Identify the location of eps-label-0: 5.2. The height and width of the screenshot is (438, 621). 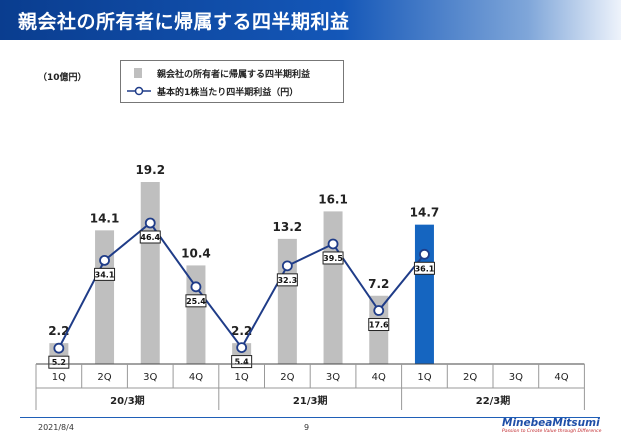
(59, 362).